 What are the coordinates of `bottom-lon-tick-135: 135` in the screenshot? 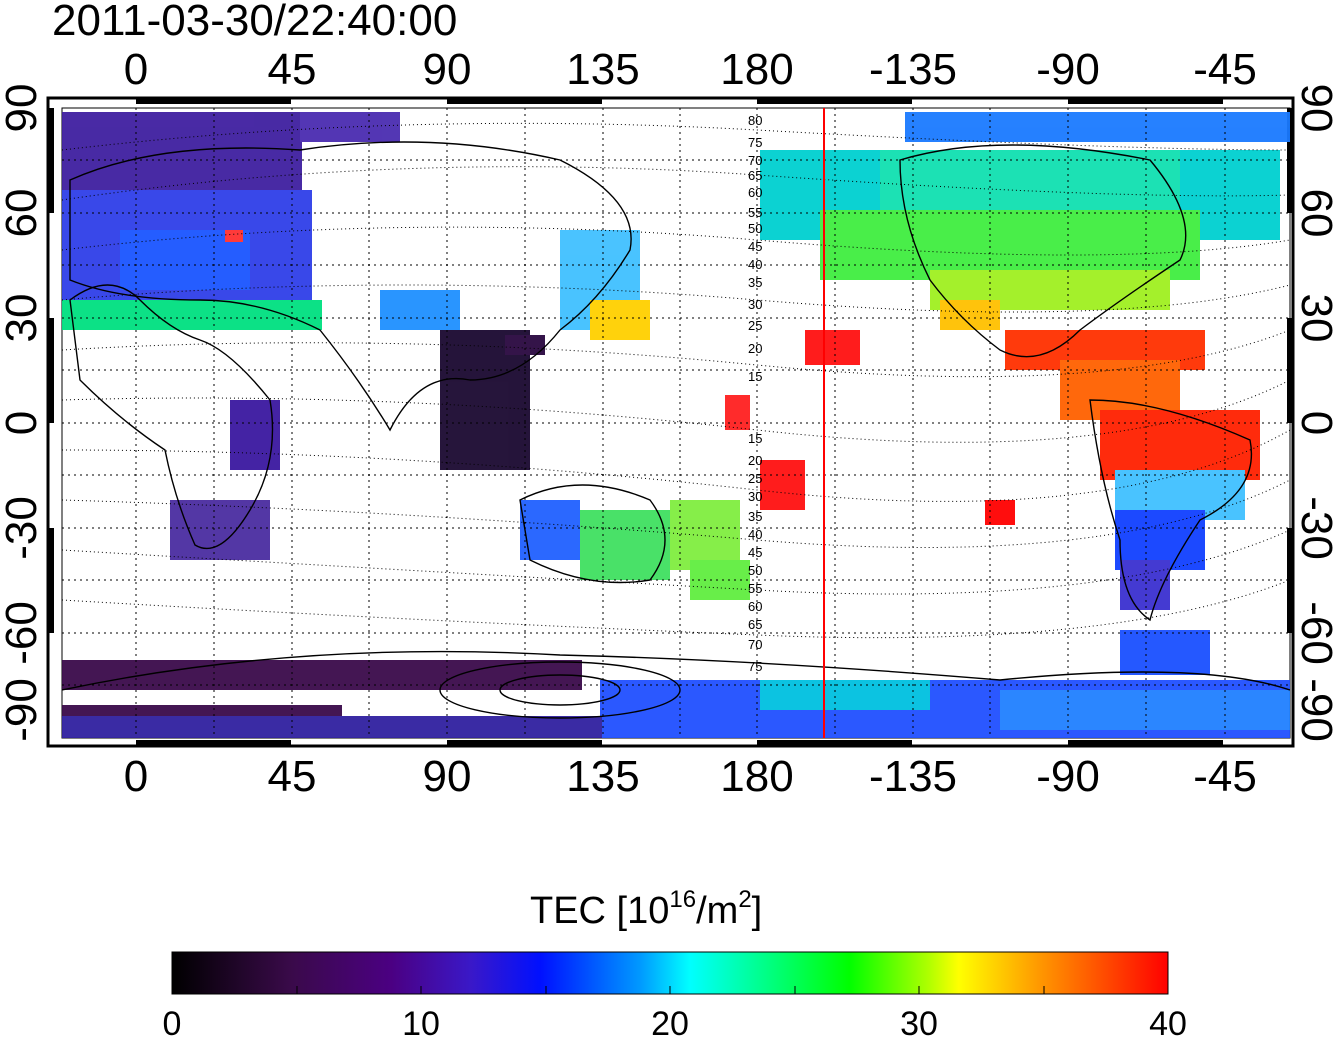 It's located at (603, 776).